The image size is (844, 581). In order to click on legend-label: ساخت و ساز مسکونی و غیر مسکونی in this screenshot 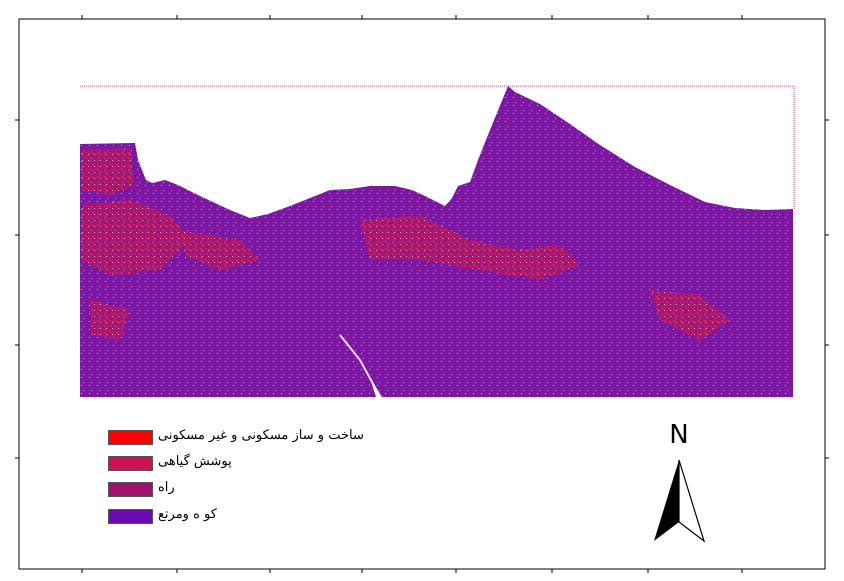, I will do `click(261, 435)`.